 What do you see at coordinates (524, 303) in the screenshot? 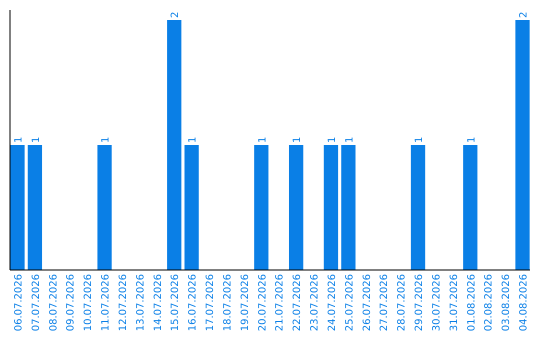
I see `x-tick-label: 04.08.2026` at bounding box center [524, 303].